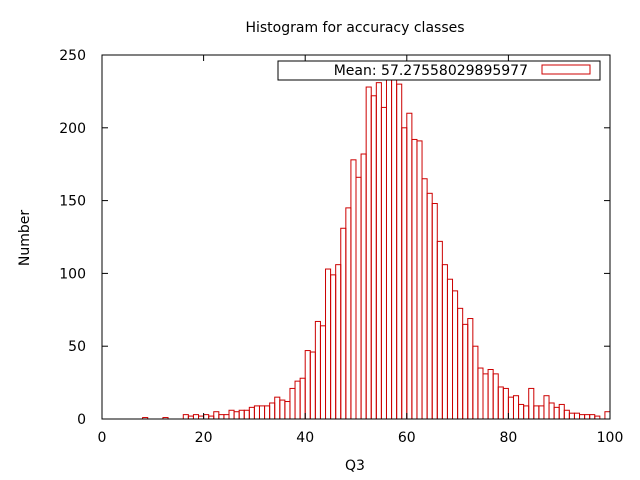 Image resolution: width=640 pixels, height=480 pixels. What do you see at coordinates (431, 71) in the screenshot?
I see `legend-label: Mean: 57.27558029895977` at bounding box center [431, 71].